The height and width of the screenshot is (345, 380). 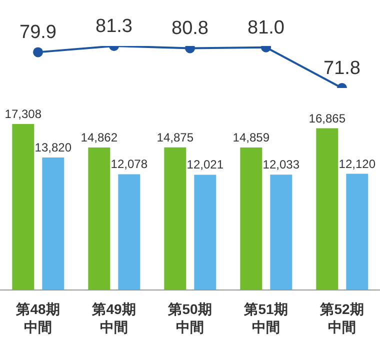 What do you see at coordinates (327, 118) in the screenshot?
I see `data-label: 16,865` at bounding box center [327, 118].